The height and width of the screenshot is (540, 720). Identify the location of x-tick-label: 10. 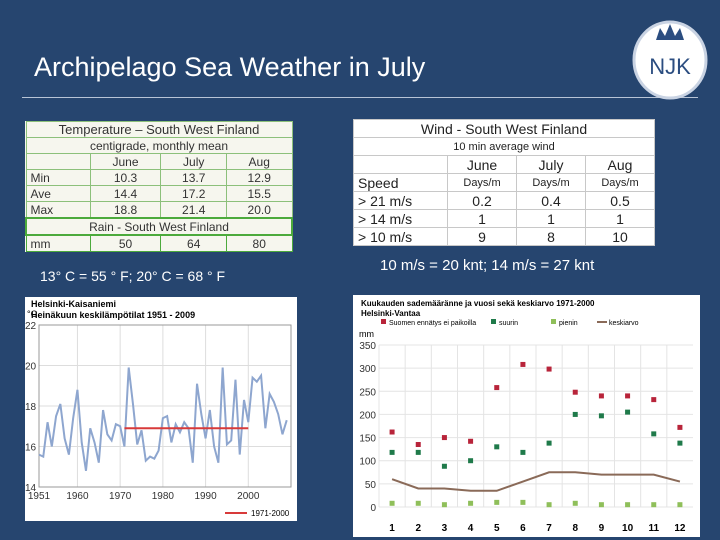
(628, 528).